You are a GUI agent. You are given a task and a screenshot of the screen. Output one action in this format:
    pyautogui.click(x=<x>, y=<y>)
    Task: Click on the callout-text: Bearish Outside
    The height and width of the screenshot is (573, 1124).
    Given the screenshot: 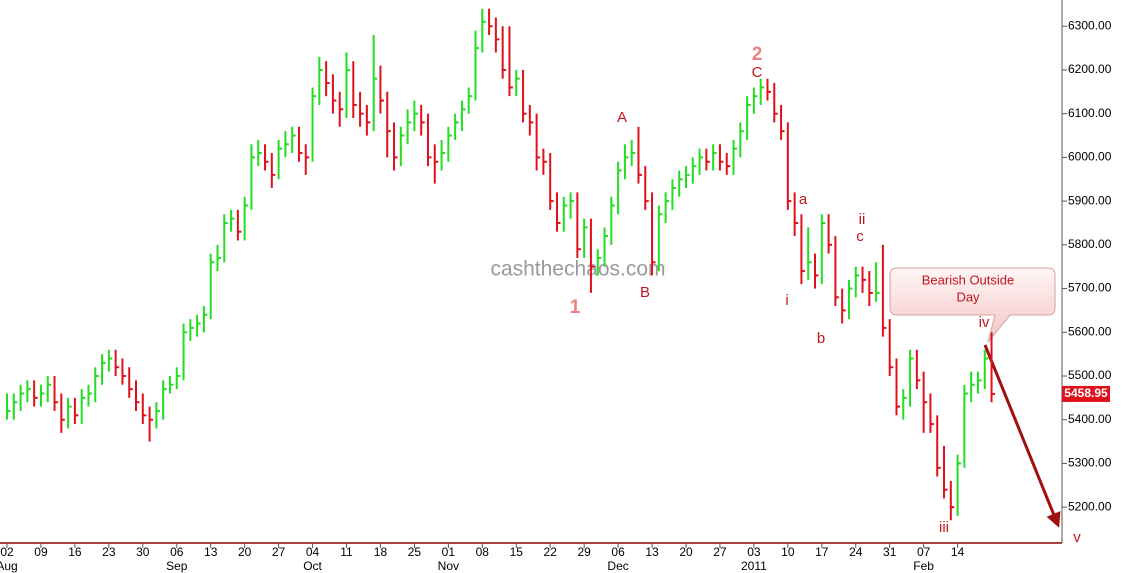 What is the action you would take?
    pyautogui.click(x=968, y=279)
    